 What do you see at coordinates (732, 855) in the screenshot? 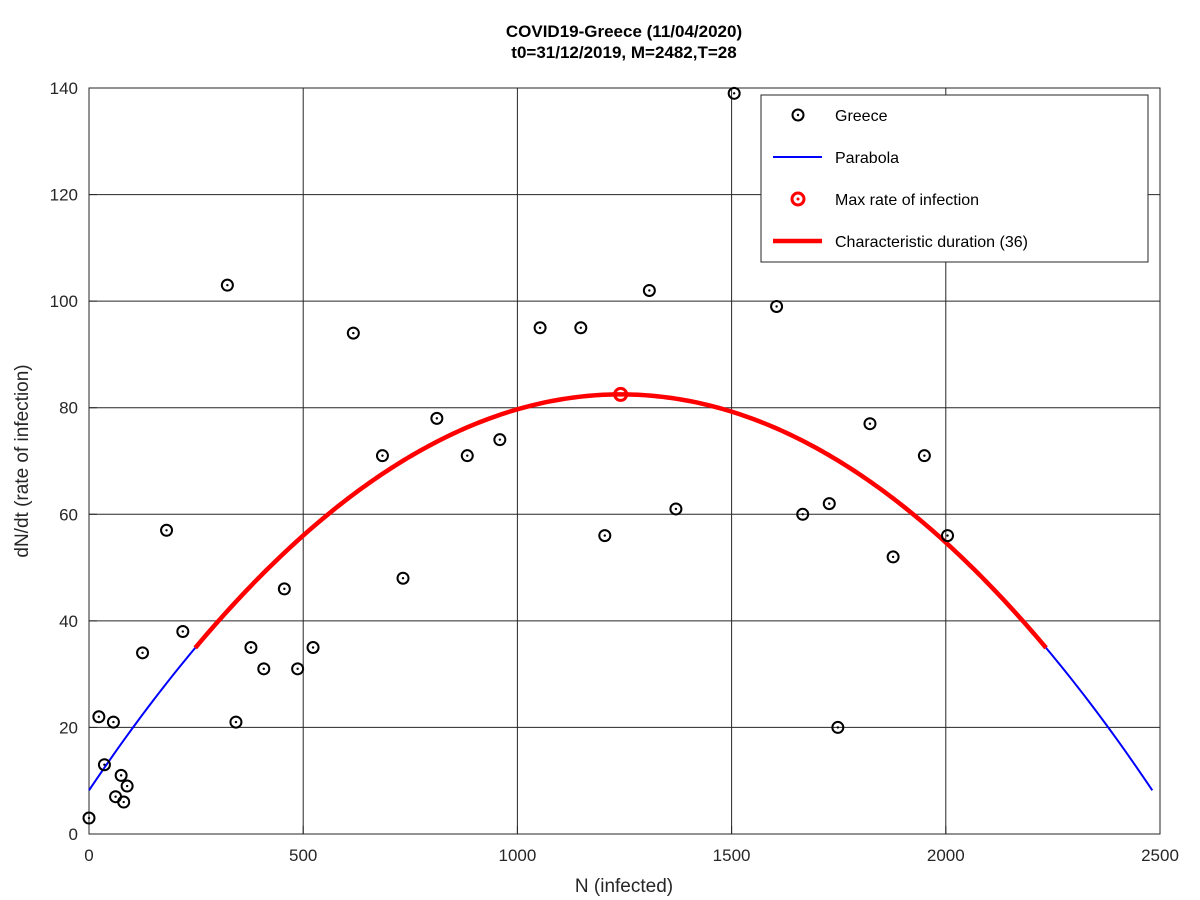
I see `x-tick-label: 1500` at bounding box center [732, 855].